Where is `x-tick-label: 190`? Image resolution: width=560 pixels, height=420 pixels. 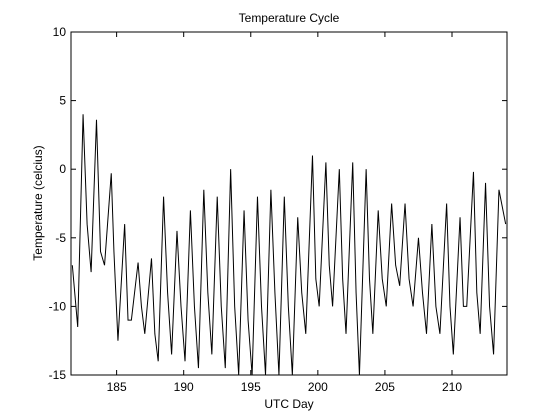
x-tick-label: 190 is located at coordinates (184, 387).